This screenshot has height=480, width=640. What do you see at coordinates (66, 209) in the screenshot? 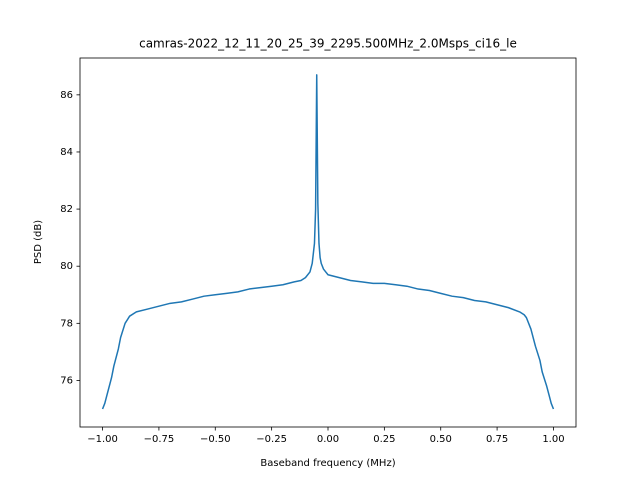
I see `y-tick-label: 82` at bounding box center [66, 209].